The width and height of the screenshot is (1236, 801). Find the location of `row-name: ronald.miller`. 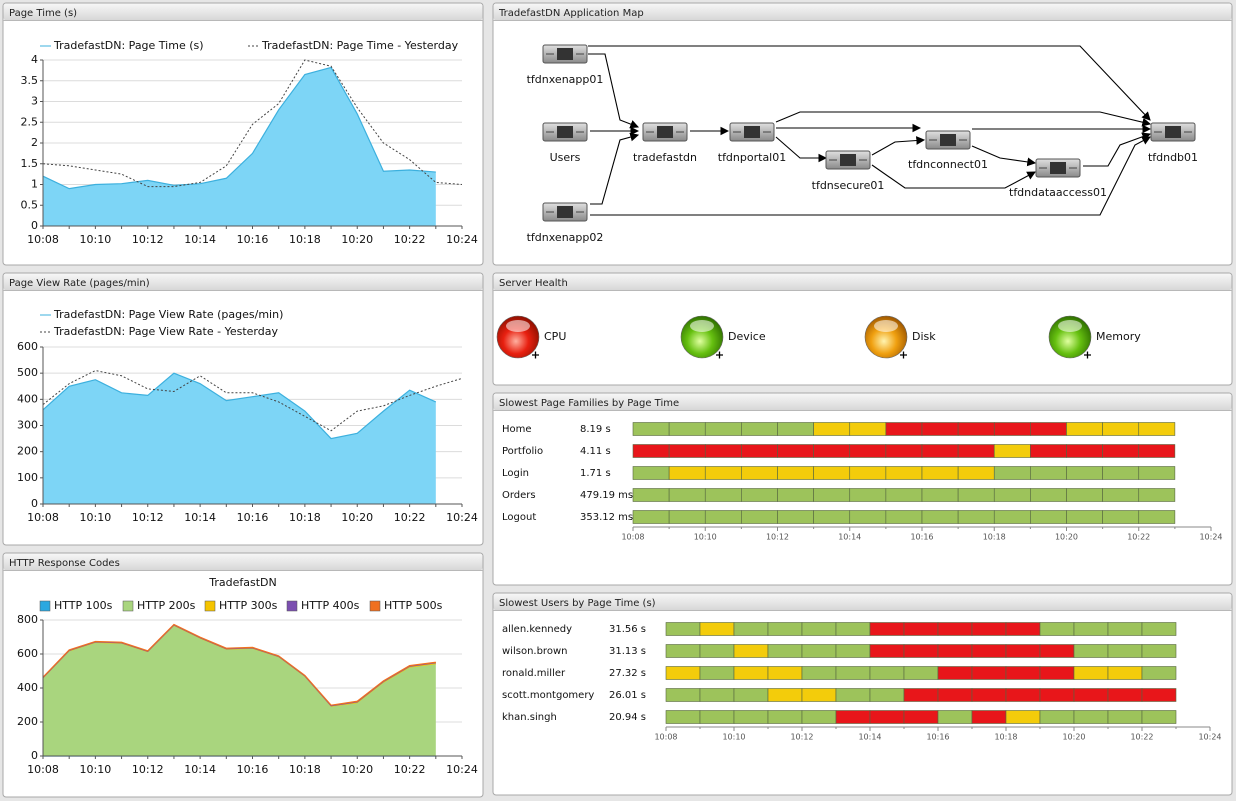

row-name: ronald.miller is located at coordinates (534, 673).